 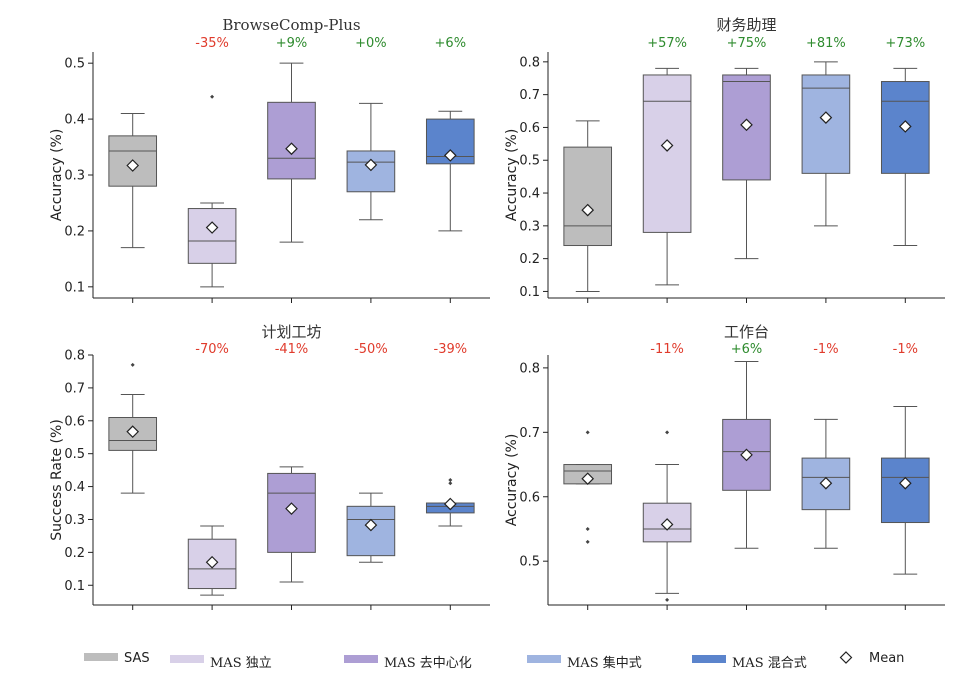 What do you see at coordinates (428, 663) in the screenshot?
I see `legend-label-mas-decentralized: MAS 去中心化` at bounding box center [428, 663].